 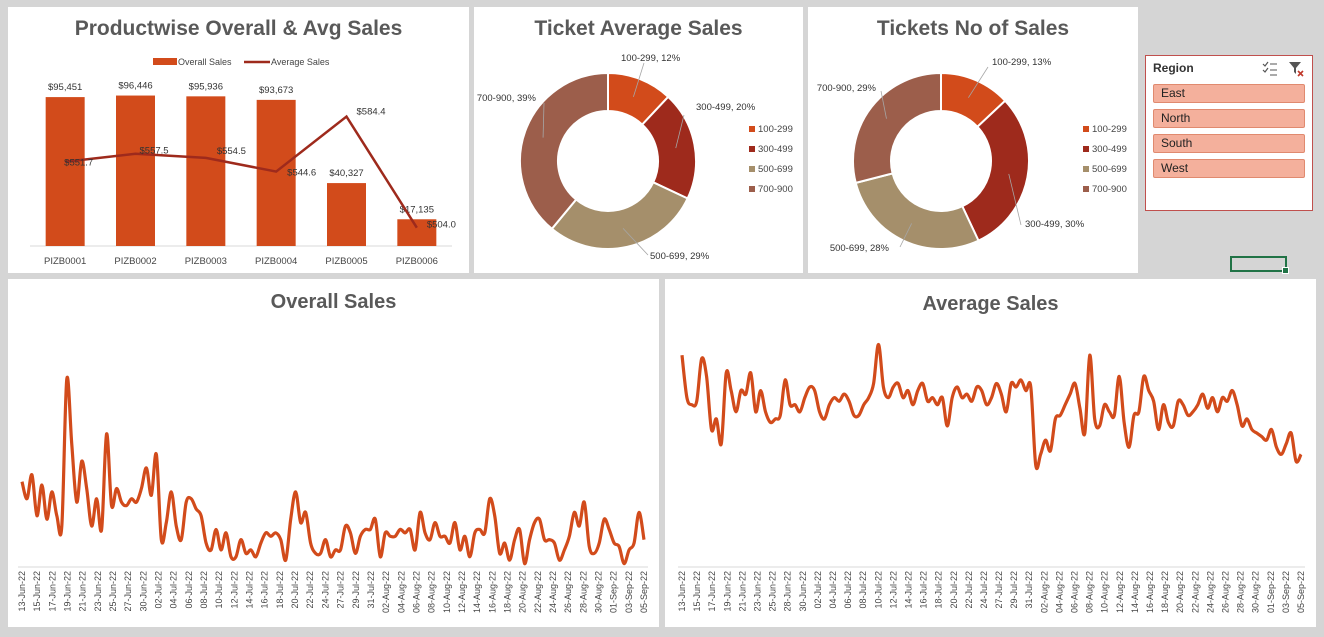 What do you see at coordinates (1270, 69) in the screenshot?
I see `multi-select-icon` at bounding box center [1270, 69].